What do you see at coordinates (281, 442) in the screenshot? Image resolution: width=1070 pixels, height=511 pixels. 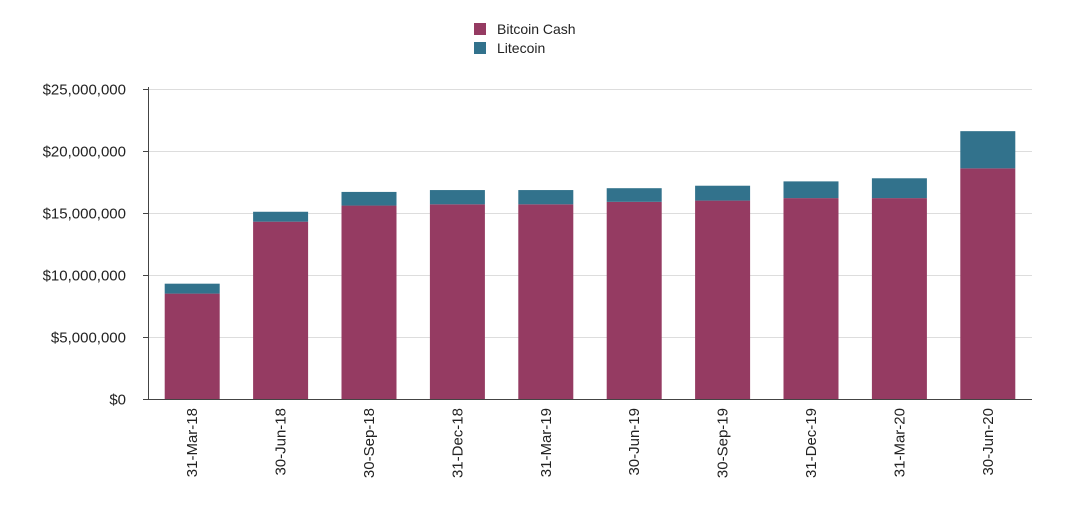 I see `x-tick-label: 30-Jun-18` at bounding box center [281, 442].